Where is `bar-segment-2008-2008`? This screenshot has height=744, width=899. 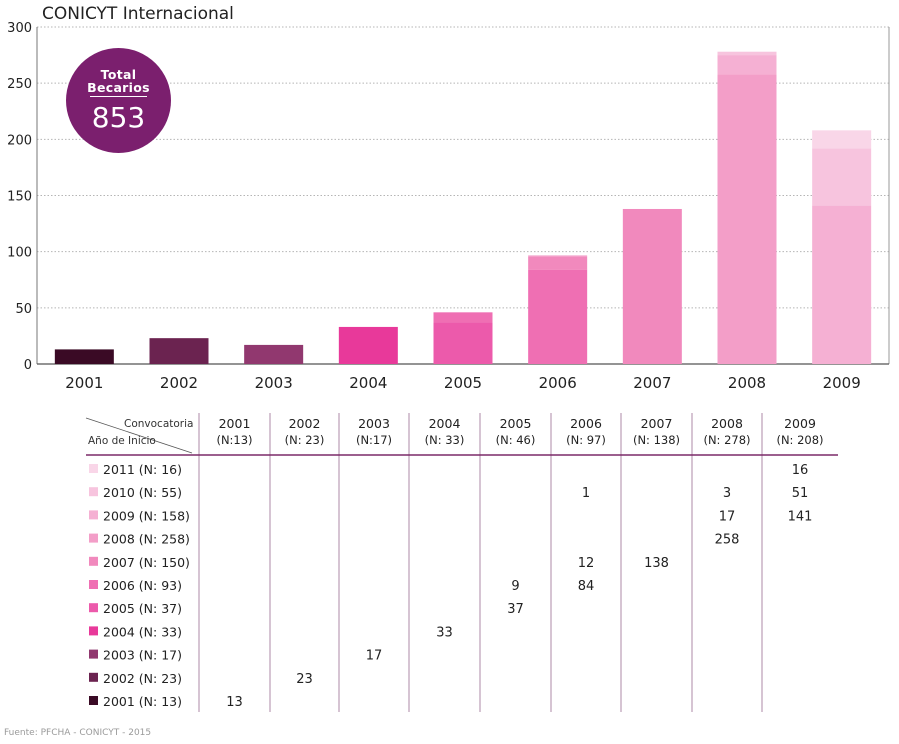 bar-segment-2008-2008 is located at coordinates (747, 219).